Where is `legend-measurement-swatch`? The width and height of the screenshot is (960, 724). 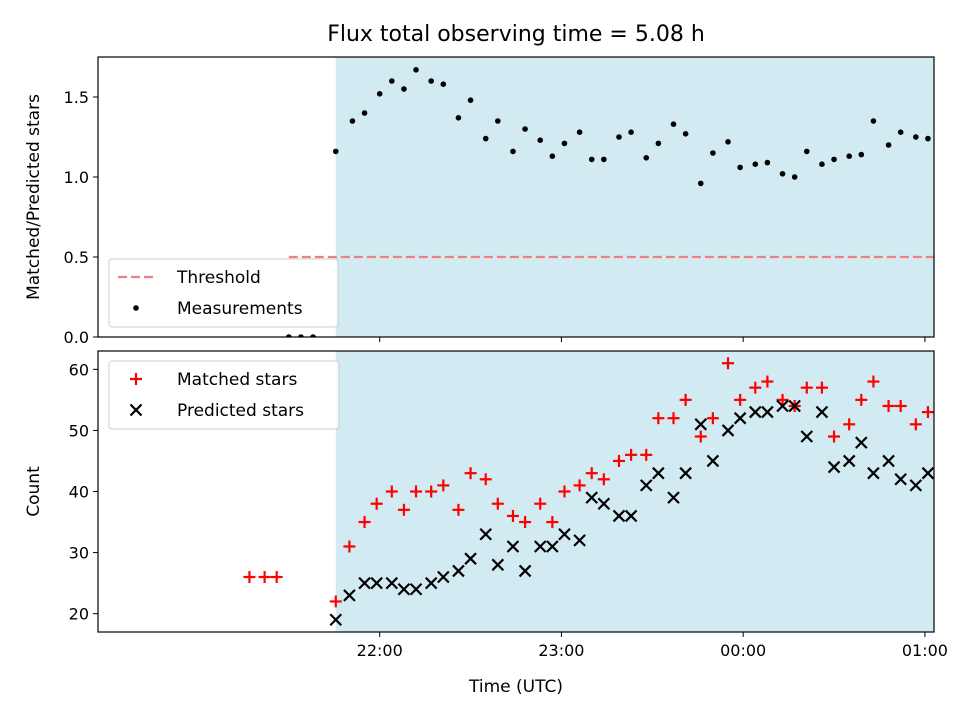
legend-measurement-swatch is located at coordinates (136, 308).